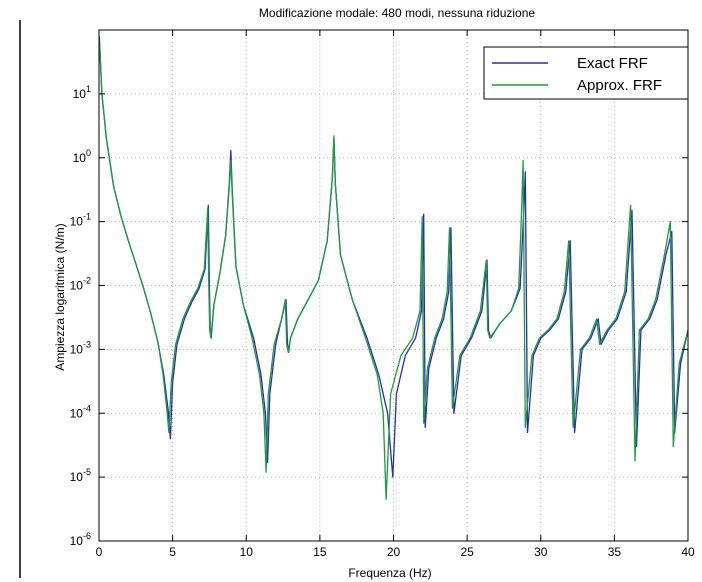 The height and width of the screenshot is (582, 702). What do you see at coordinates (394, 552) in the screenshot?
I see `x-tick-label: 20` at bounding box center [394, 552].